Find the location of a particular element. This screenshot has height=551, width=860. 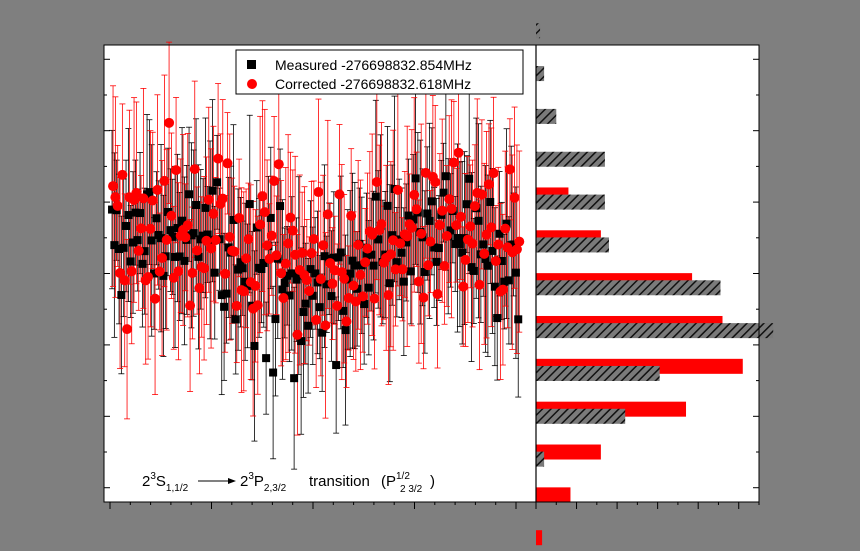

histogram-bar-corrected is located at coordinates (553, 495).